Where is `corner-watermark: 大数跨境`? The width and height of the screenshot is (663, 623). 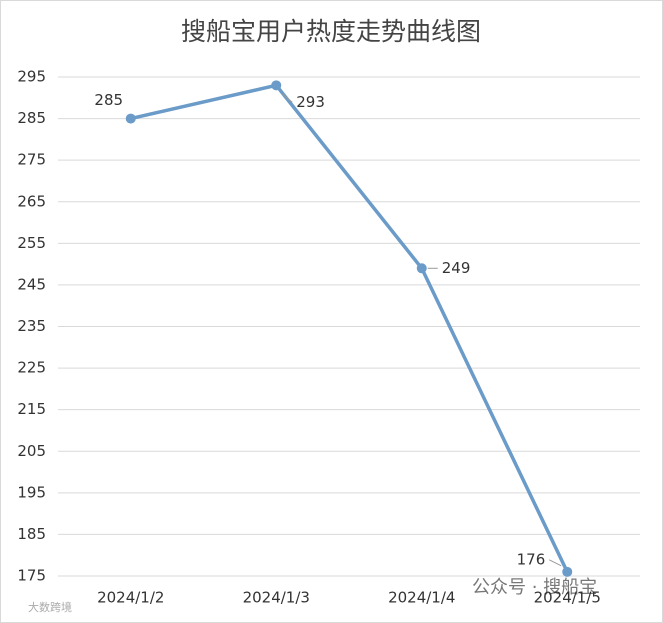 corner-watermark: 大数跨境 is located at coordinates (50, 607).